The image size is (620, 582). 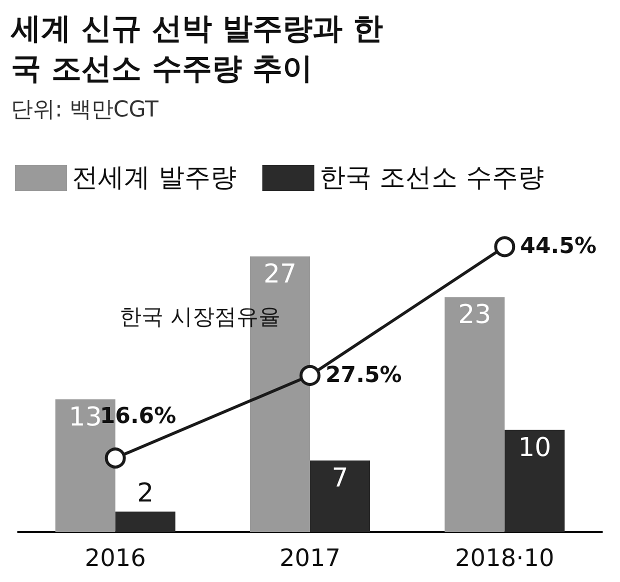 What do you see at coordinates (535, 447) in the screenshot?
I see `data-label: 10` at bounding box center [535, 447].